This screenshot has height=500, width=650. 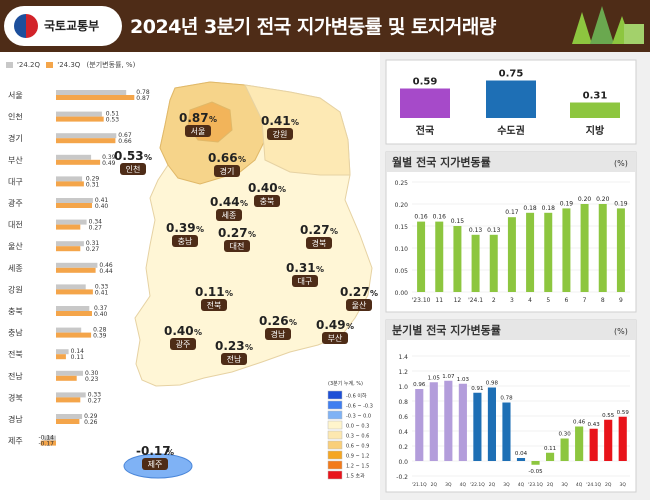 I want to click on bar-q3-label: 0.49, so click(x=109, y=163).